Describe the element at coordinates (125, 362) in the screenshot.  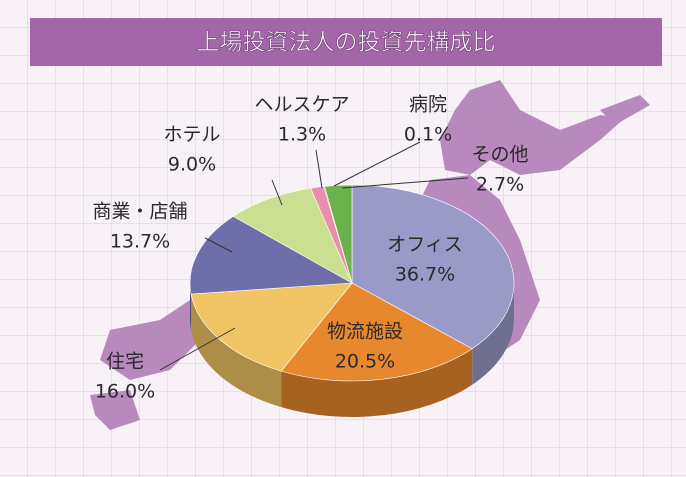
I see `category-label: 住宅` at that location.